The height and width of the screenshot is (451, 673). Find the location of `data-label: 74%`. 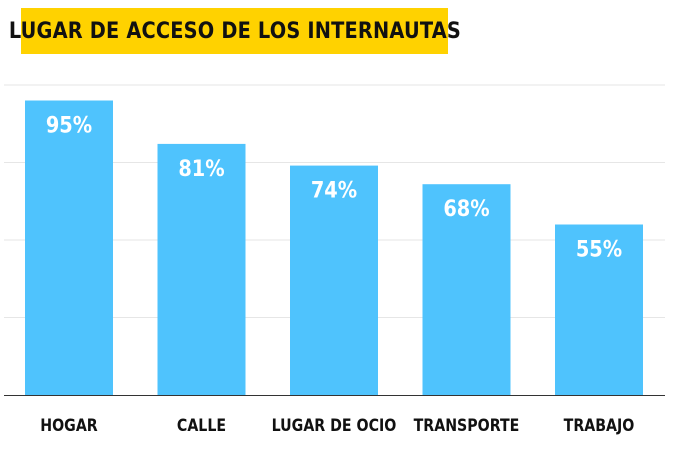

data-label: 74% is located at coordinates (334, 189).